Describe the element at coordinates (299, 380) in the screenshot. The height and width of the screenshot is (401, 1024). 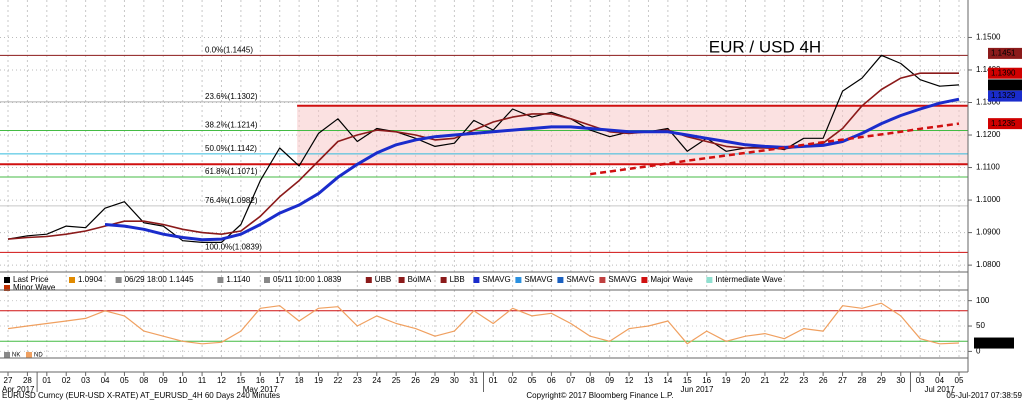
I see `x-tick-label: 18` at that location.